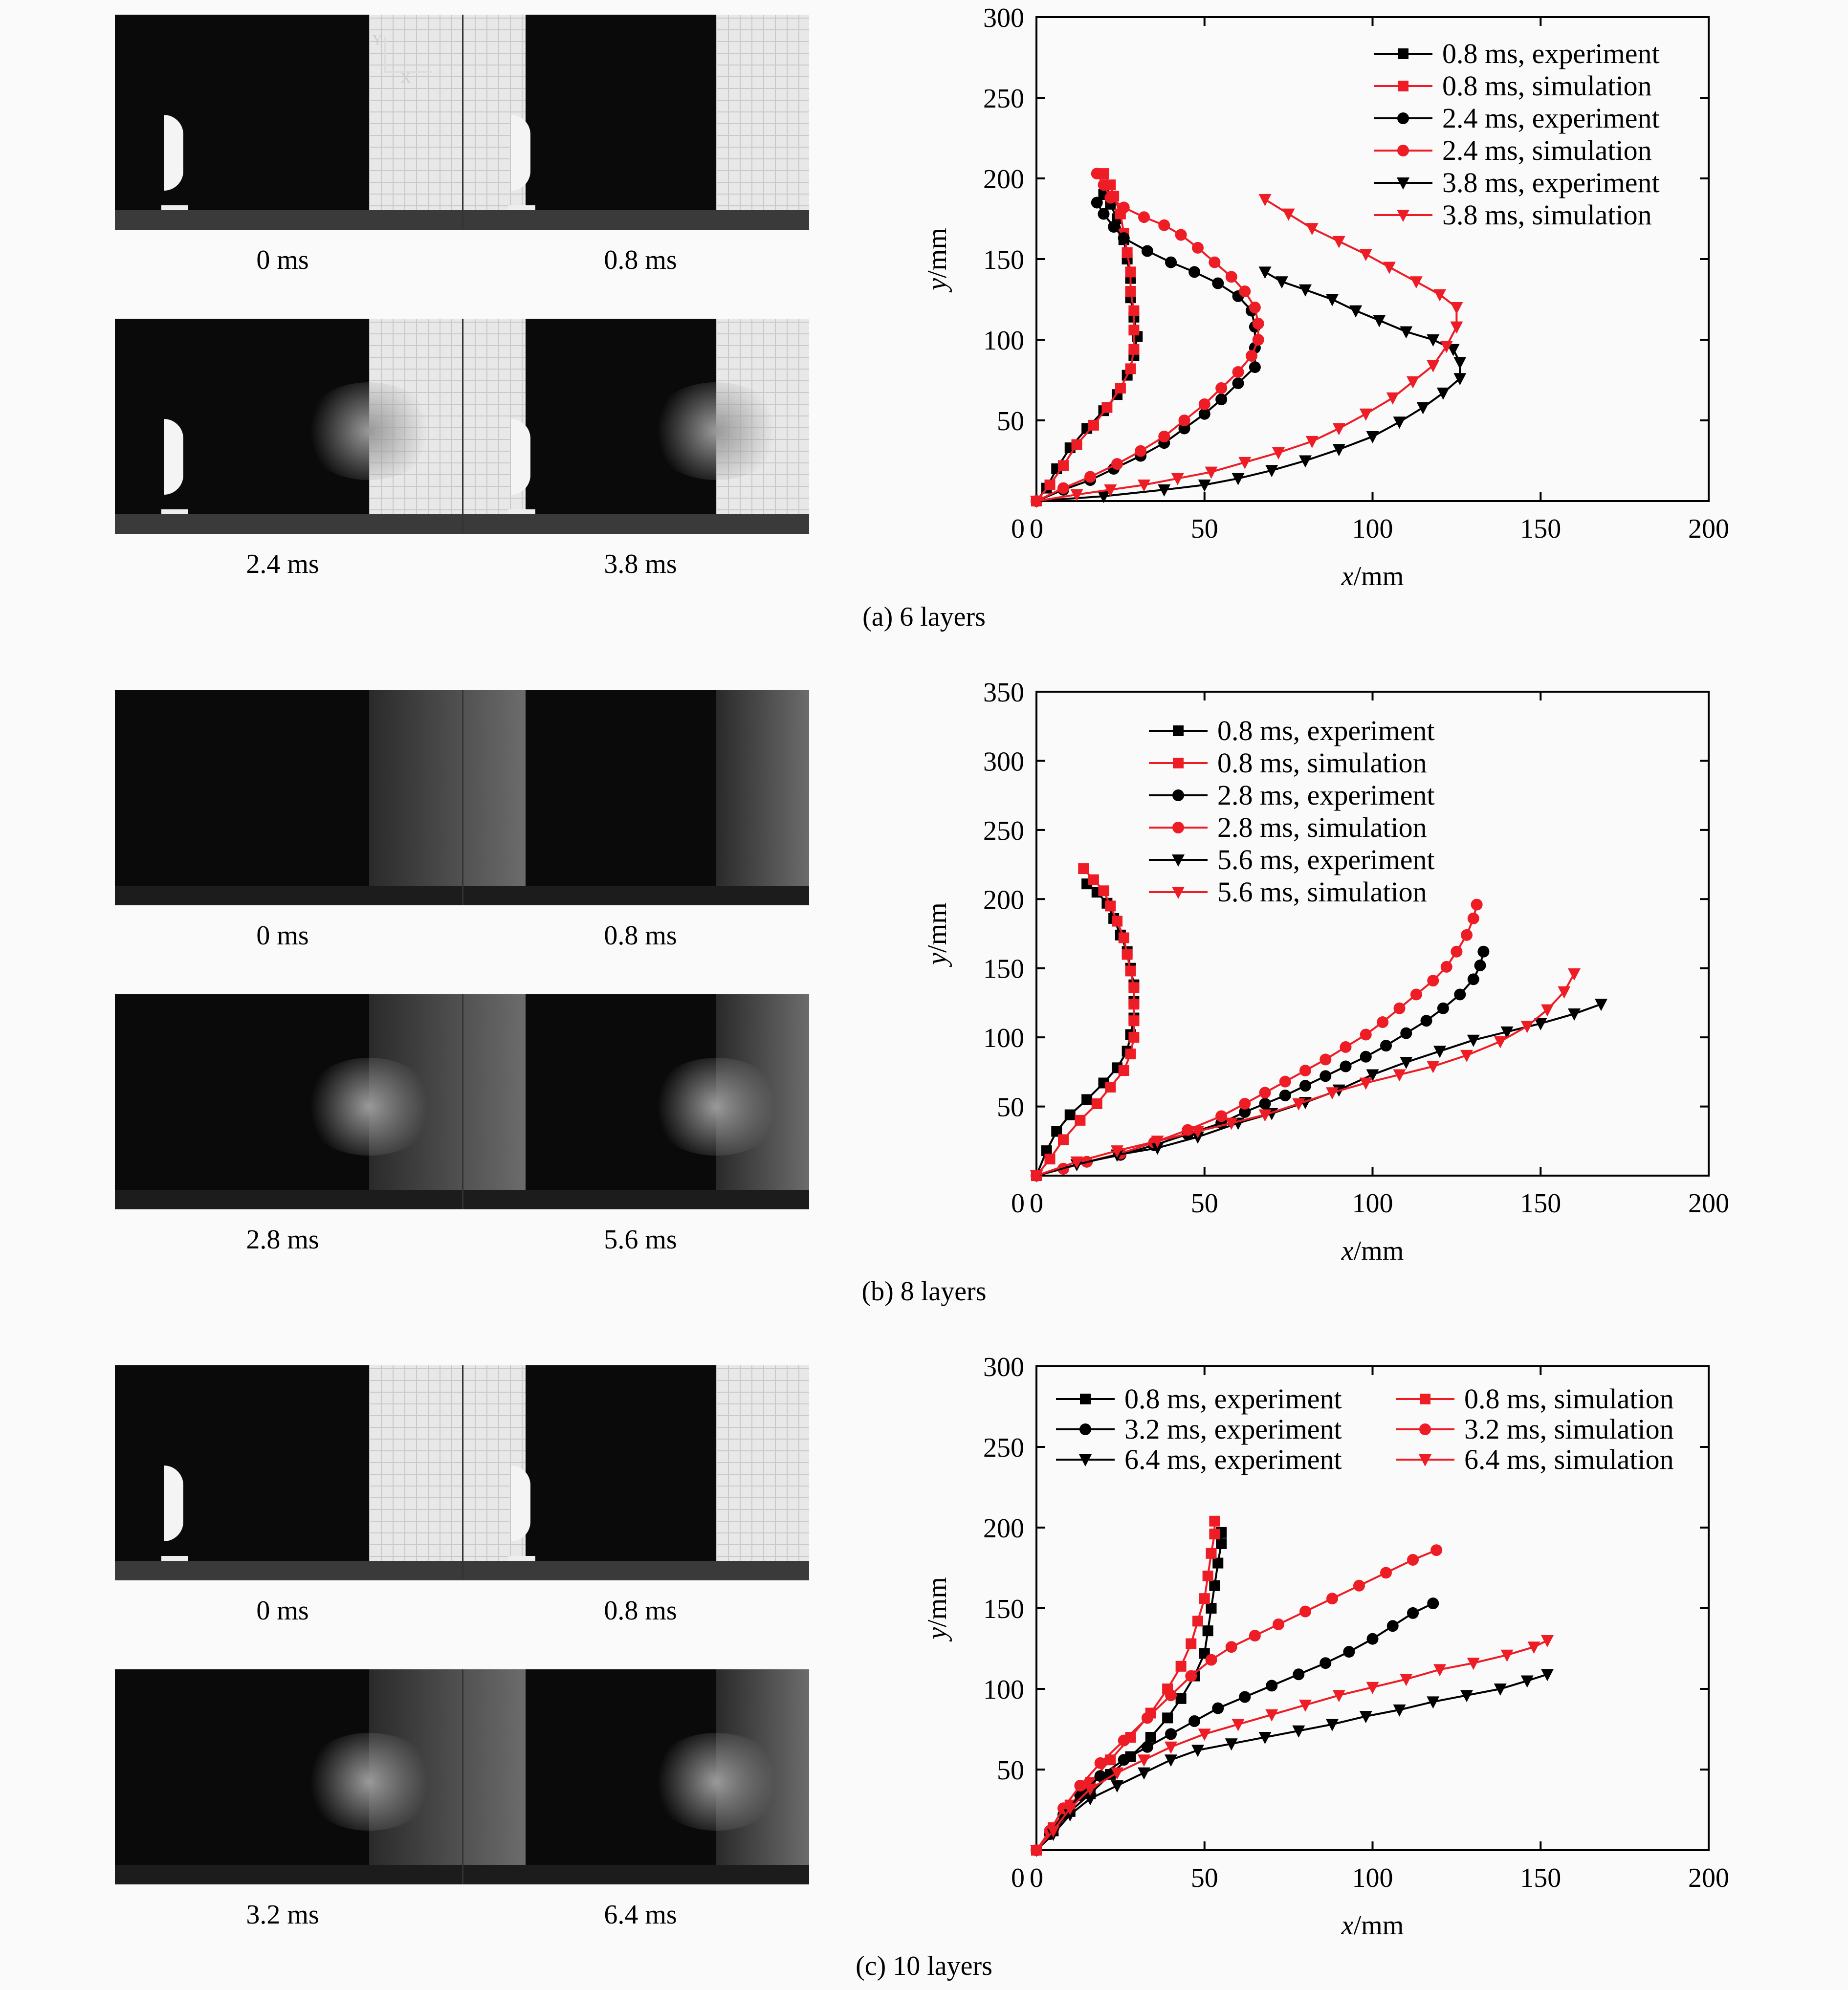 The height and width of the screenshot is (1990, 1848). I want to click on frame-time-label: 2.8 ms, so click(282, 1240).